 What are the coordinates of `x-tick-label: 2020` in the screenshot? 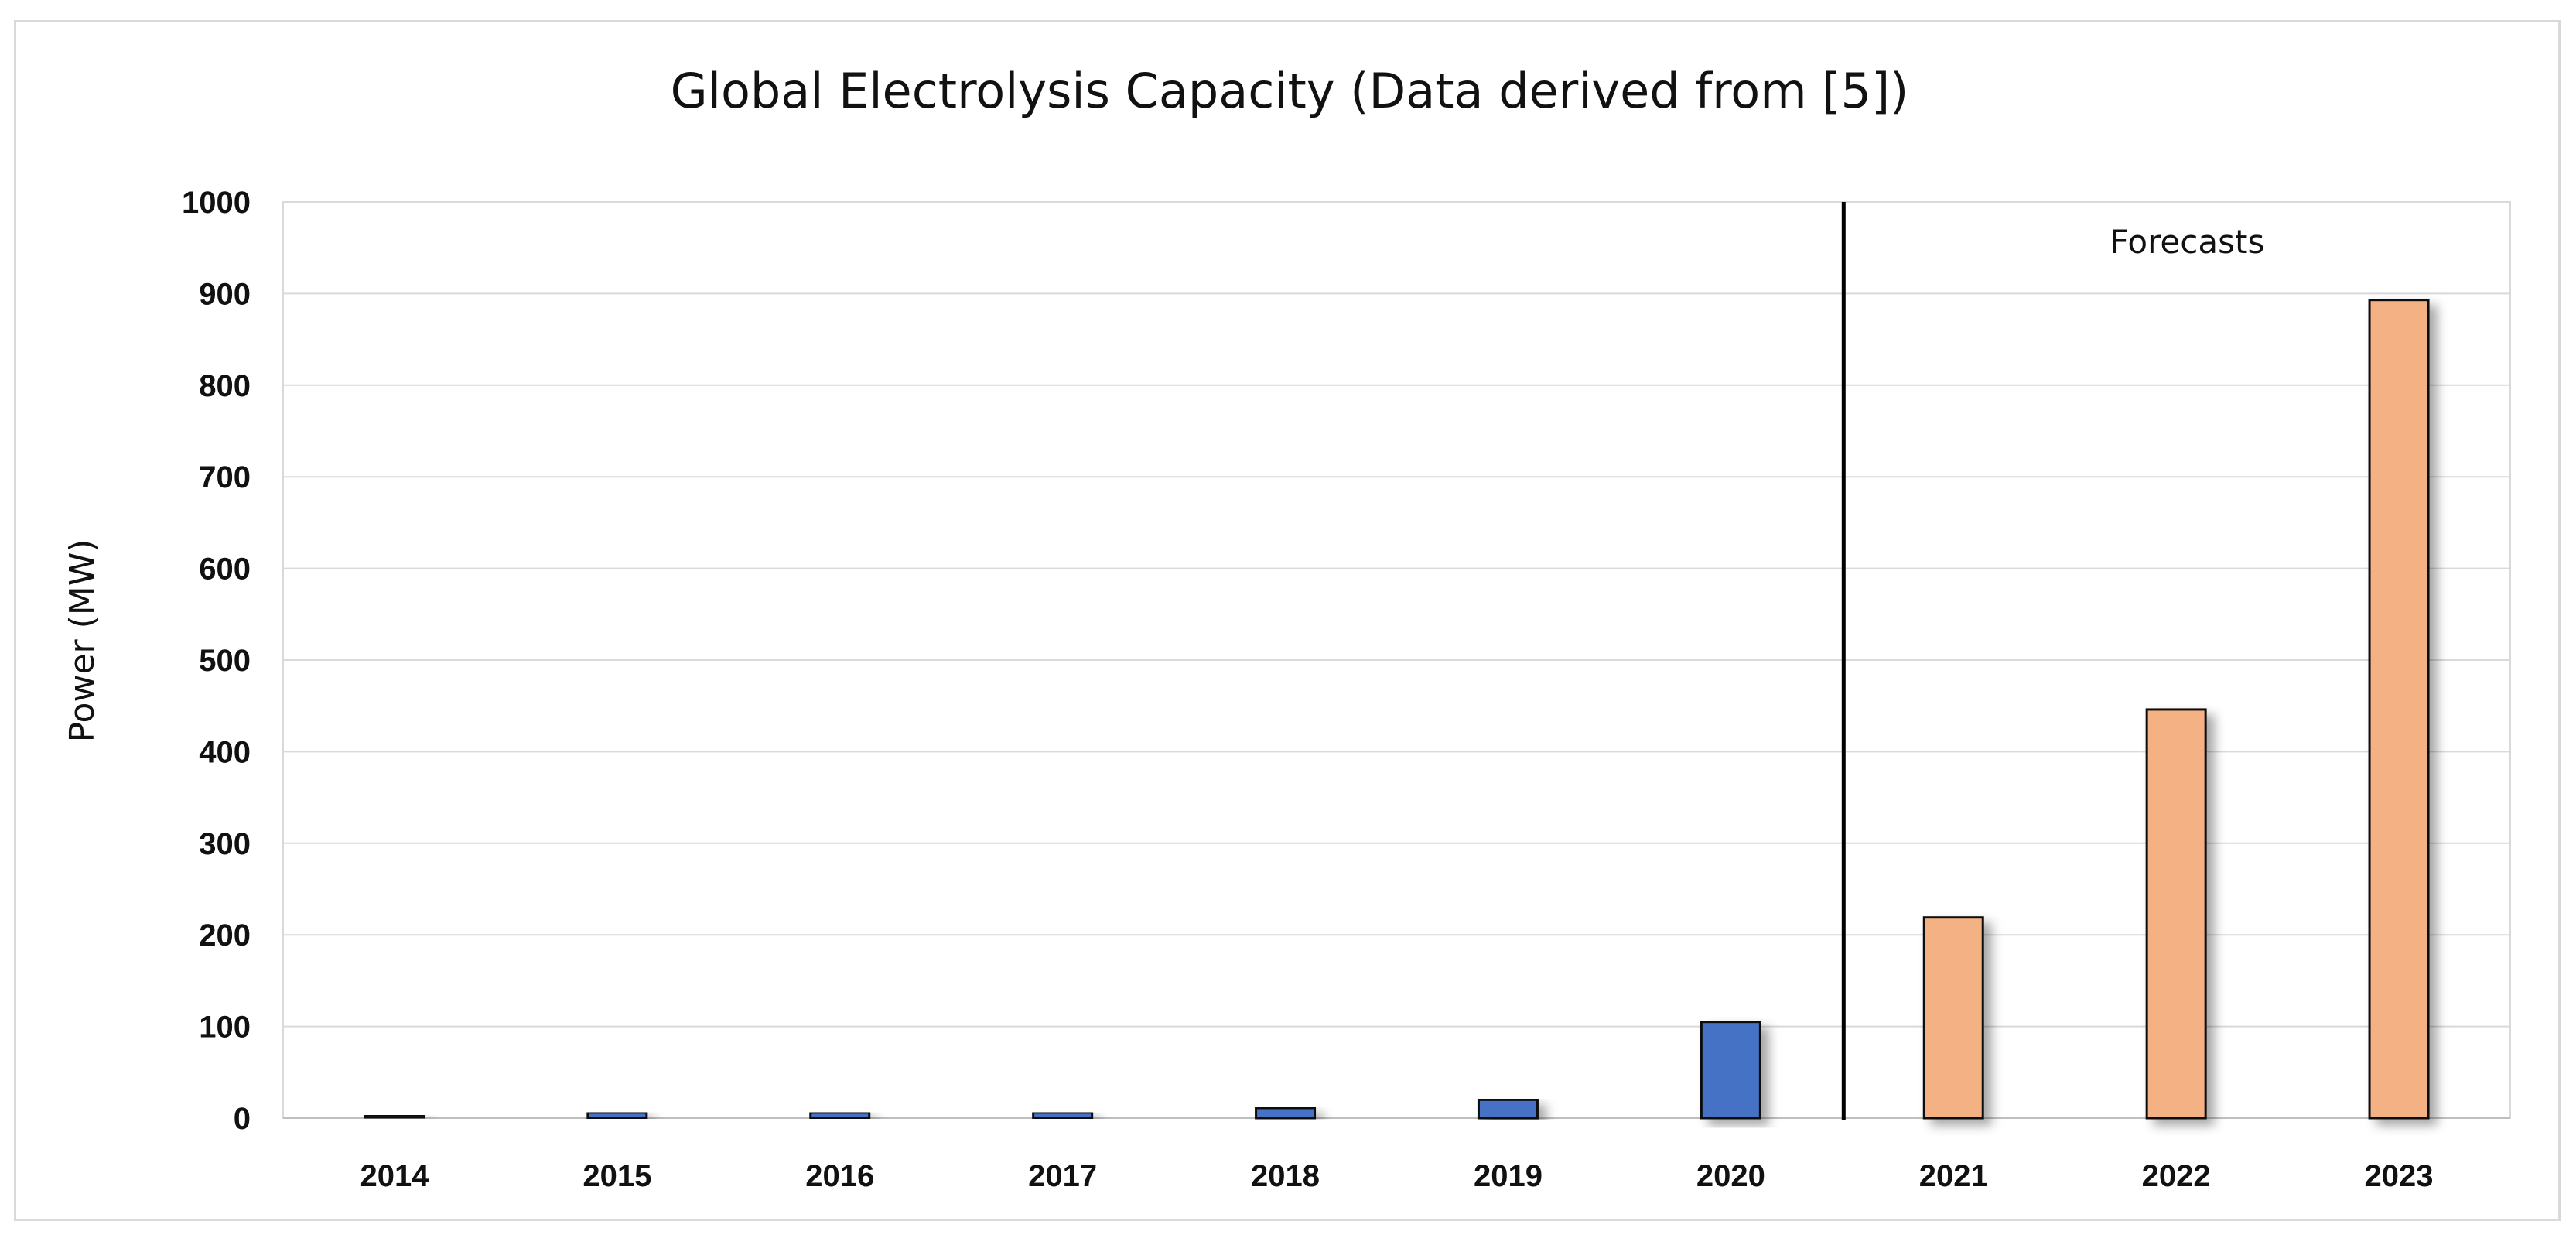 It's located at (1730, 1176).